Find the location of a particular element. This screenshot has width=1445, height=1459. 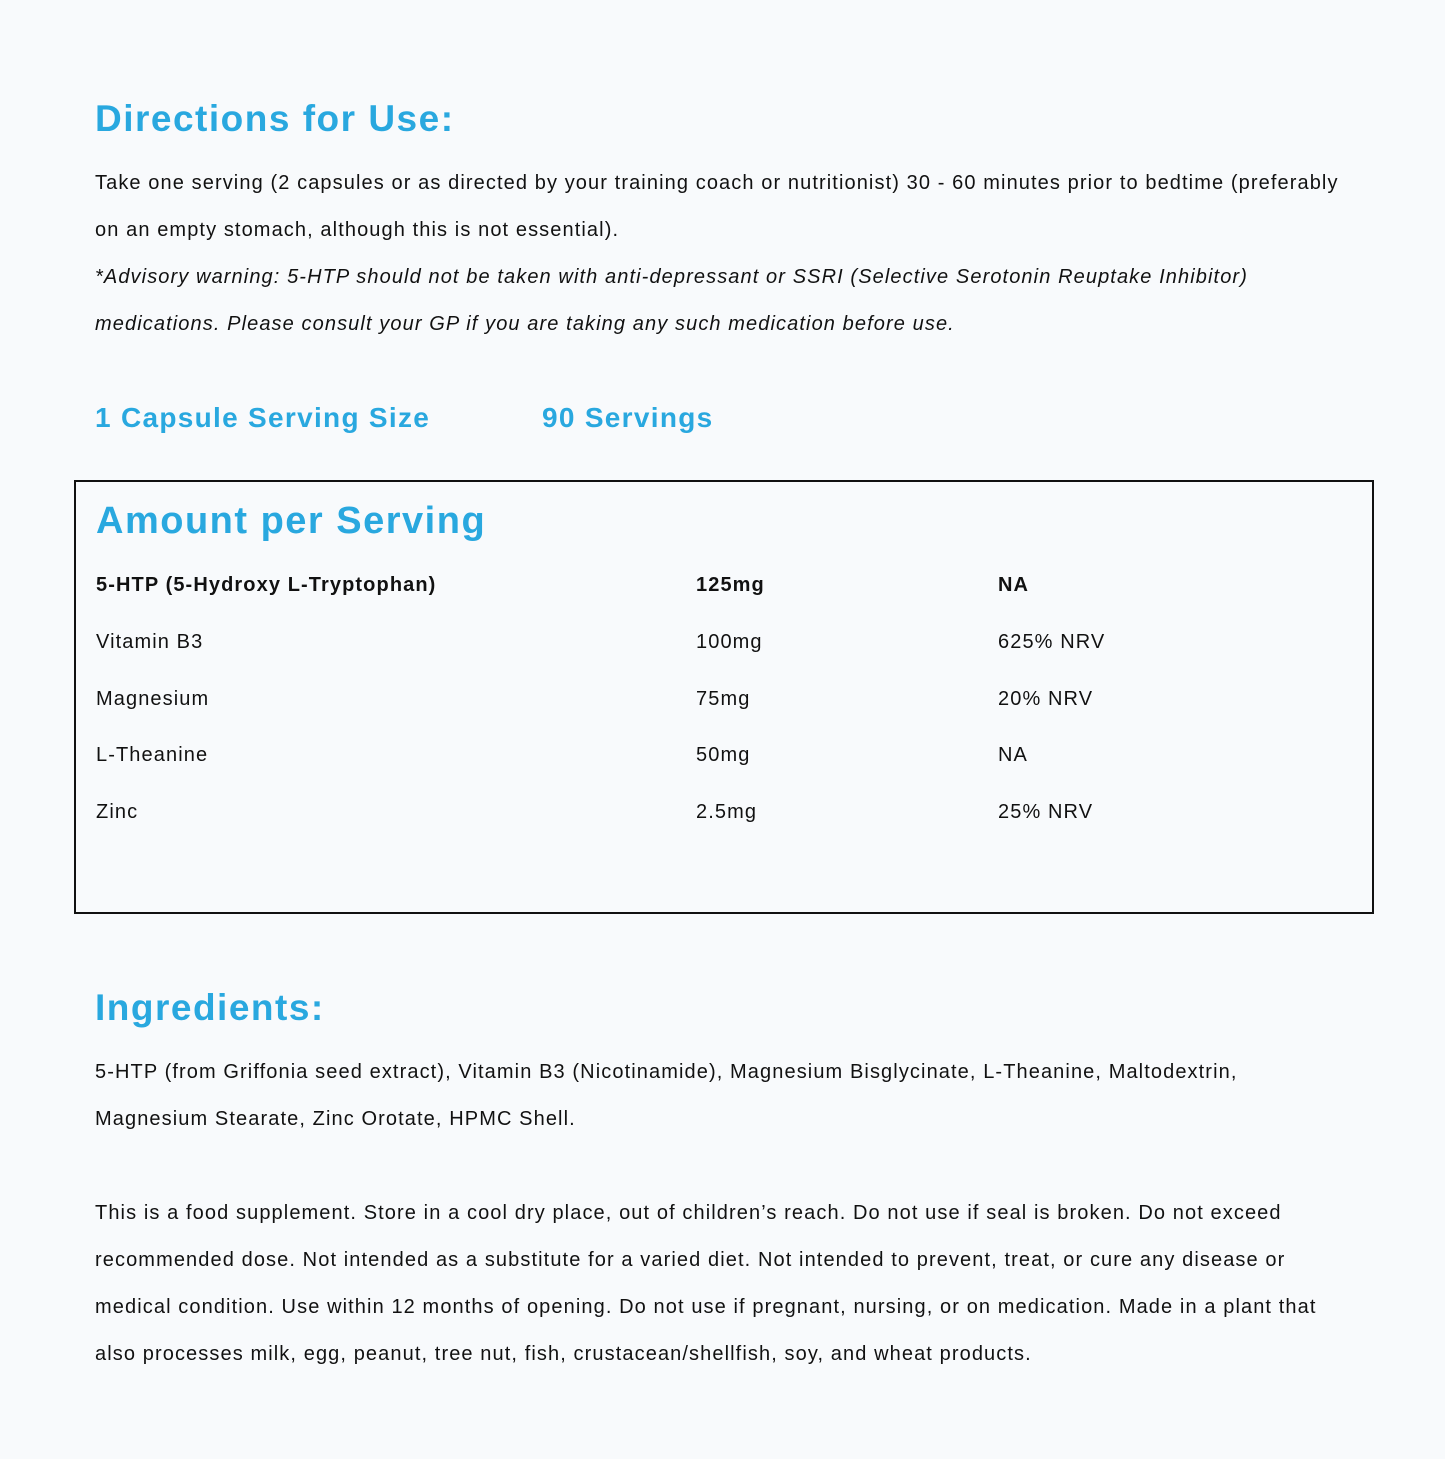

nutrient-nrv: 25% NRV is located at coordinates (1046, 812).